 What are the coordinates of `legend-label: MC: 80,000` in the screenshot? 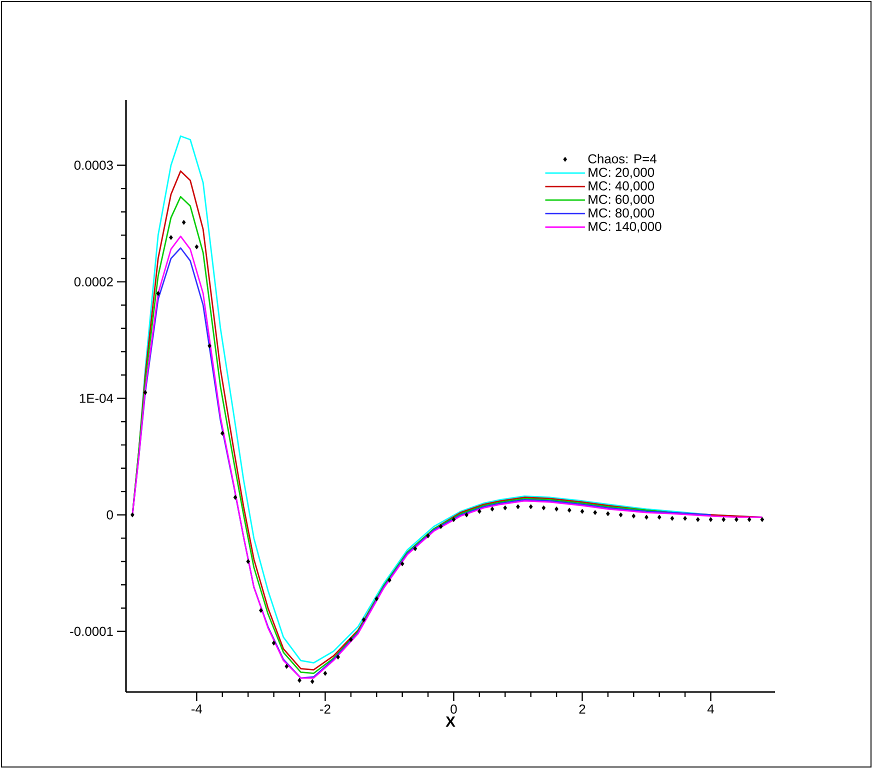 It's located at (621, 214).